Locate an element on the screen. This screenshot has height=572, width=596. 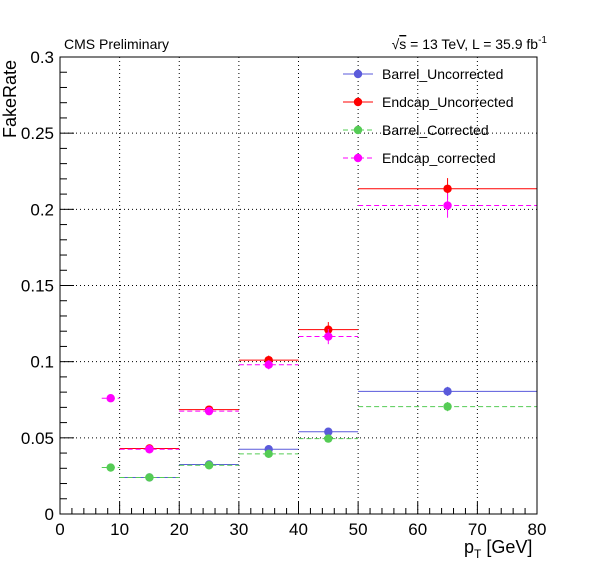
legend-entry: Barrel_Corrected is located at coordinates (416, 130).